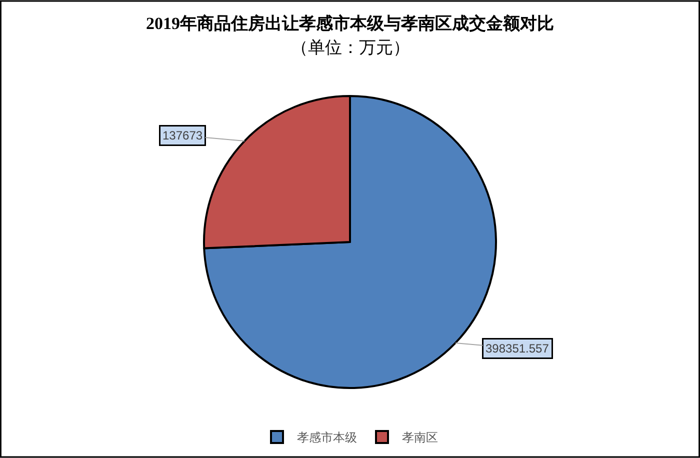 This screenshot has width=700, height=458. Describe the element at coordinates (420, 437) in the screenshot. I see `legend-label: 孝南区` at that location.